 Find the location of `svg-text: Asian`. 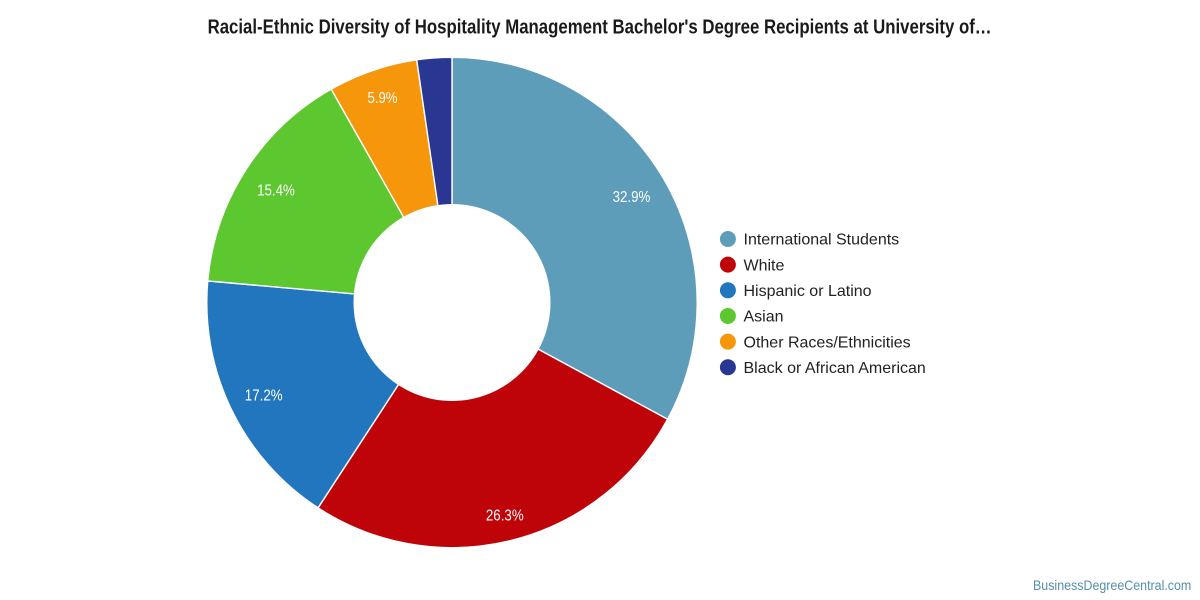

svg-text: Asian is located at coordinates (764, 317).